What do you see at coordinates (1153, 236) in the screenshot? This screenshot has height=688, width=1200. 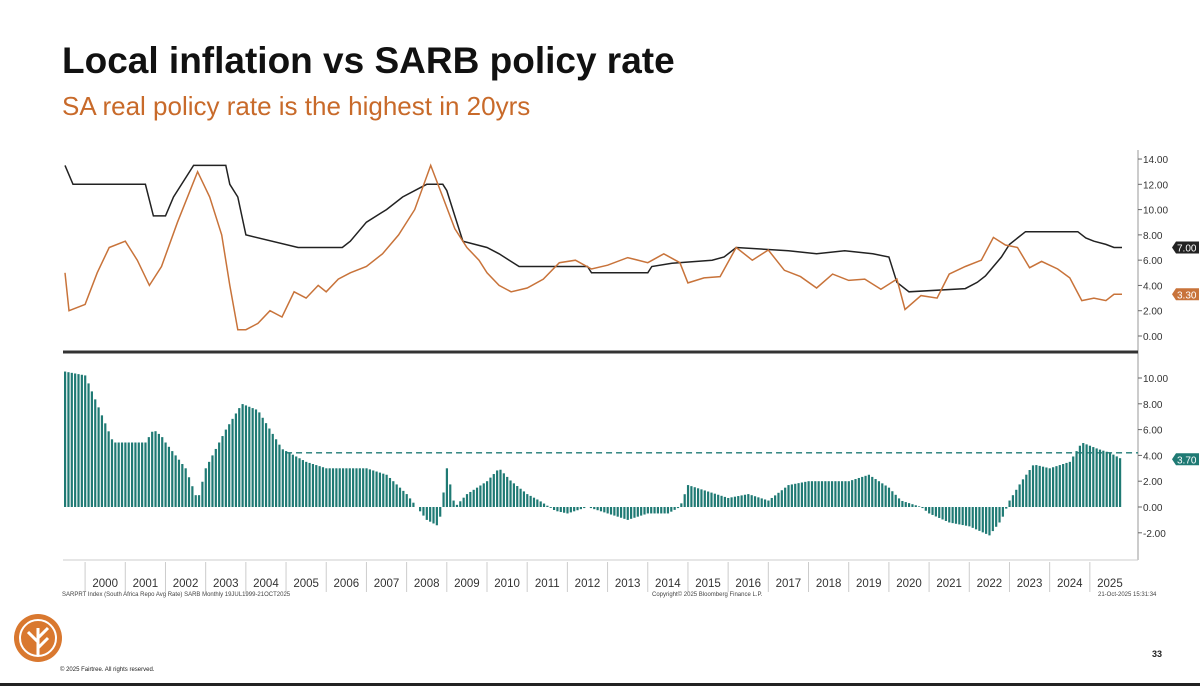 I see `y-tick-label: 8.00` at bounding box center [1153, 236].